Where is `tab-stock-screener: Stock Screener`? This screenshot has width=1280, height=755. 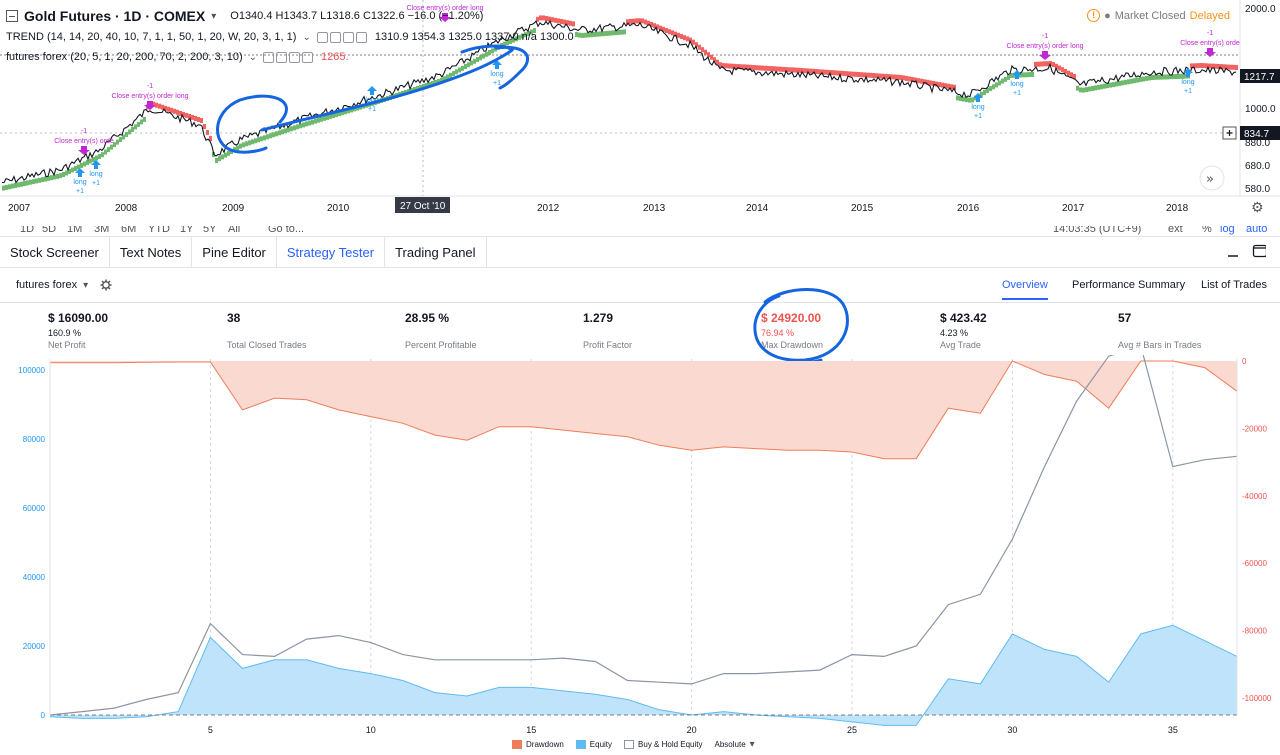 tab-stock-screener: Stock Screener is located at coordinates (55, 252).